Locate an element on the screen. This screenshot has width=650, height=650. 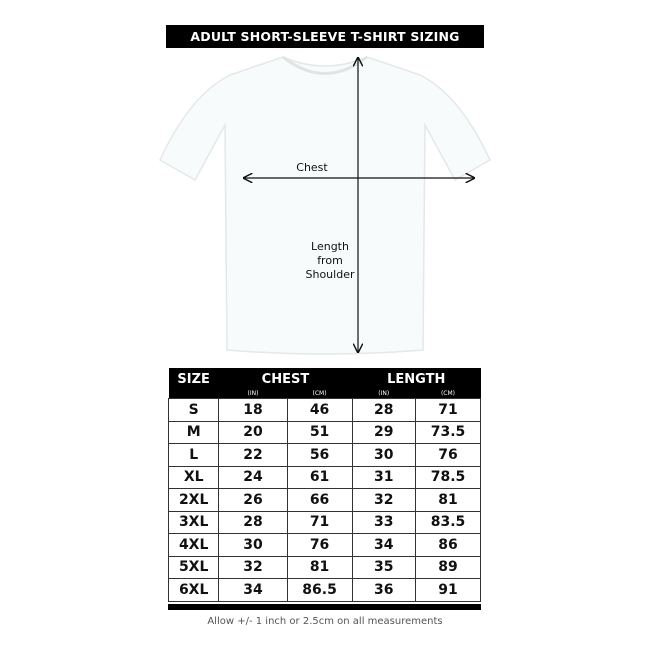
table-cell: 18 is located at coordinates (253, 410).